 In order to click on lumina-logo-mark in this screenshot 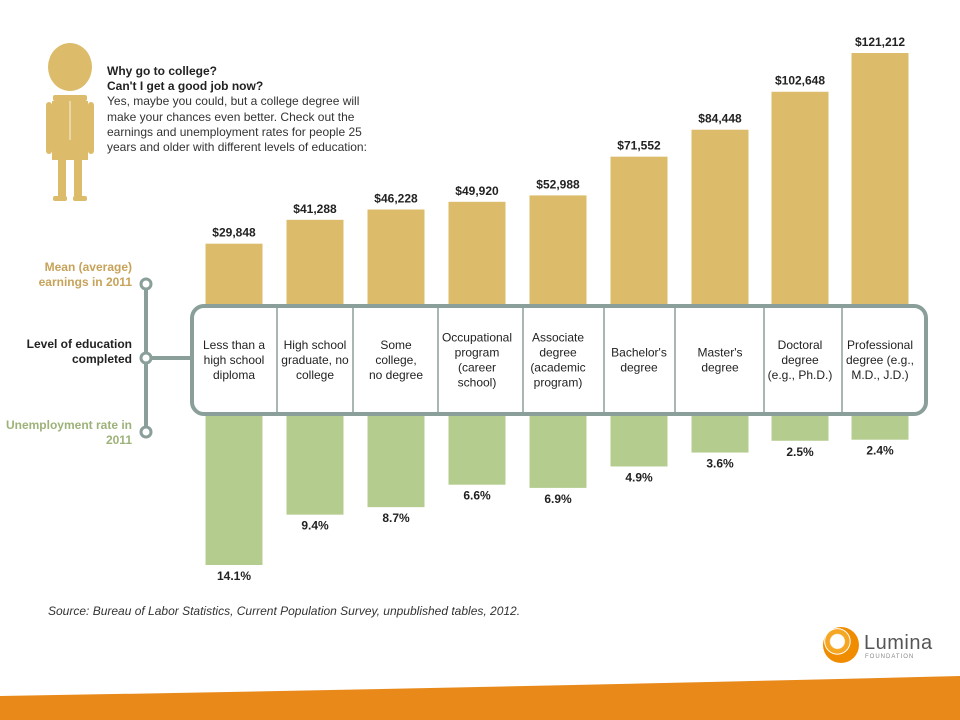, I will do `click(841, 645)`.